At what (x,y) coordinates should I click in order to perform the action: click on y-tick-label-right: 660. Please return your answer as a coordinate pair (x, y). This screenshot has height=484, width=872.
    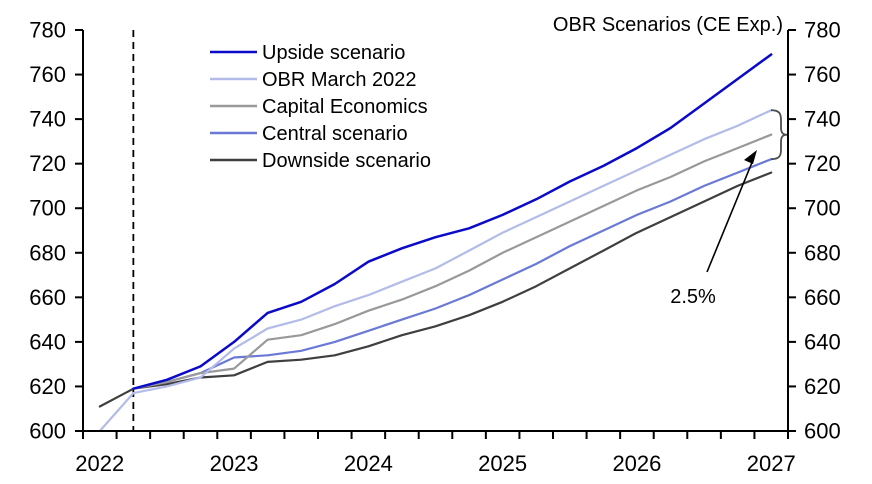
    Looking at the image, I should click on (822, 297).